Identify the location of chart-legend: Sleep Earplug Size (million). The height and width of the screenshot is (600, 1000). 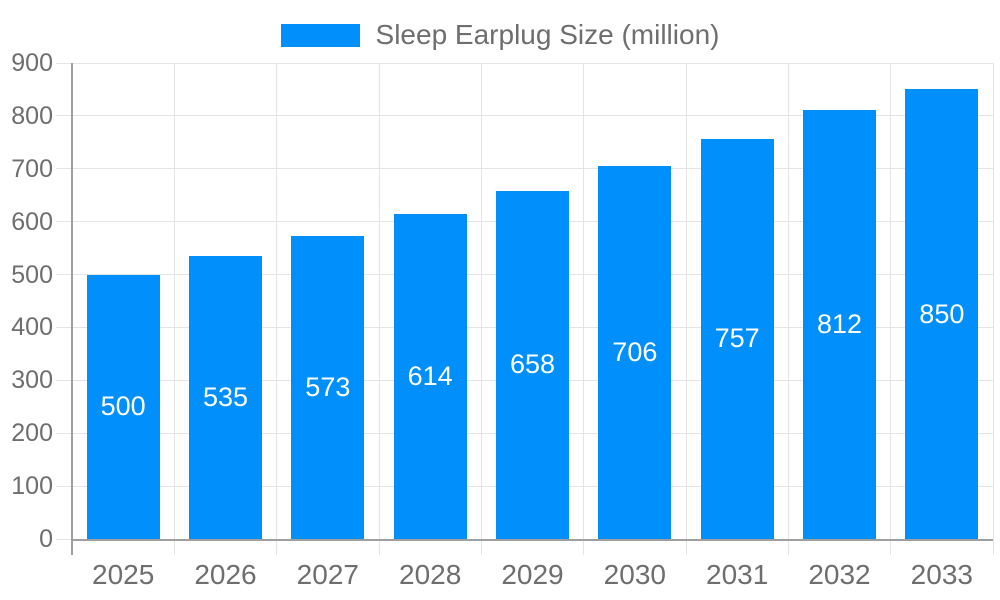
(500, 35).